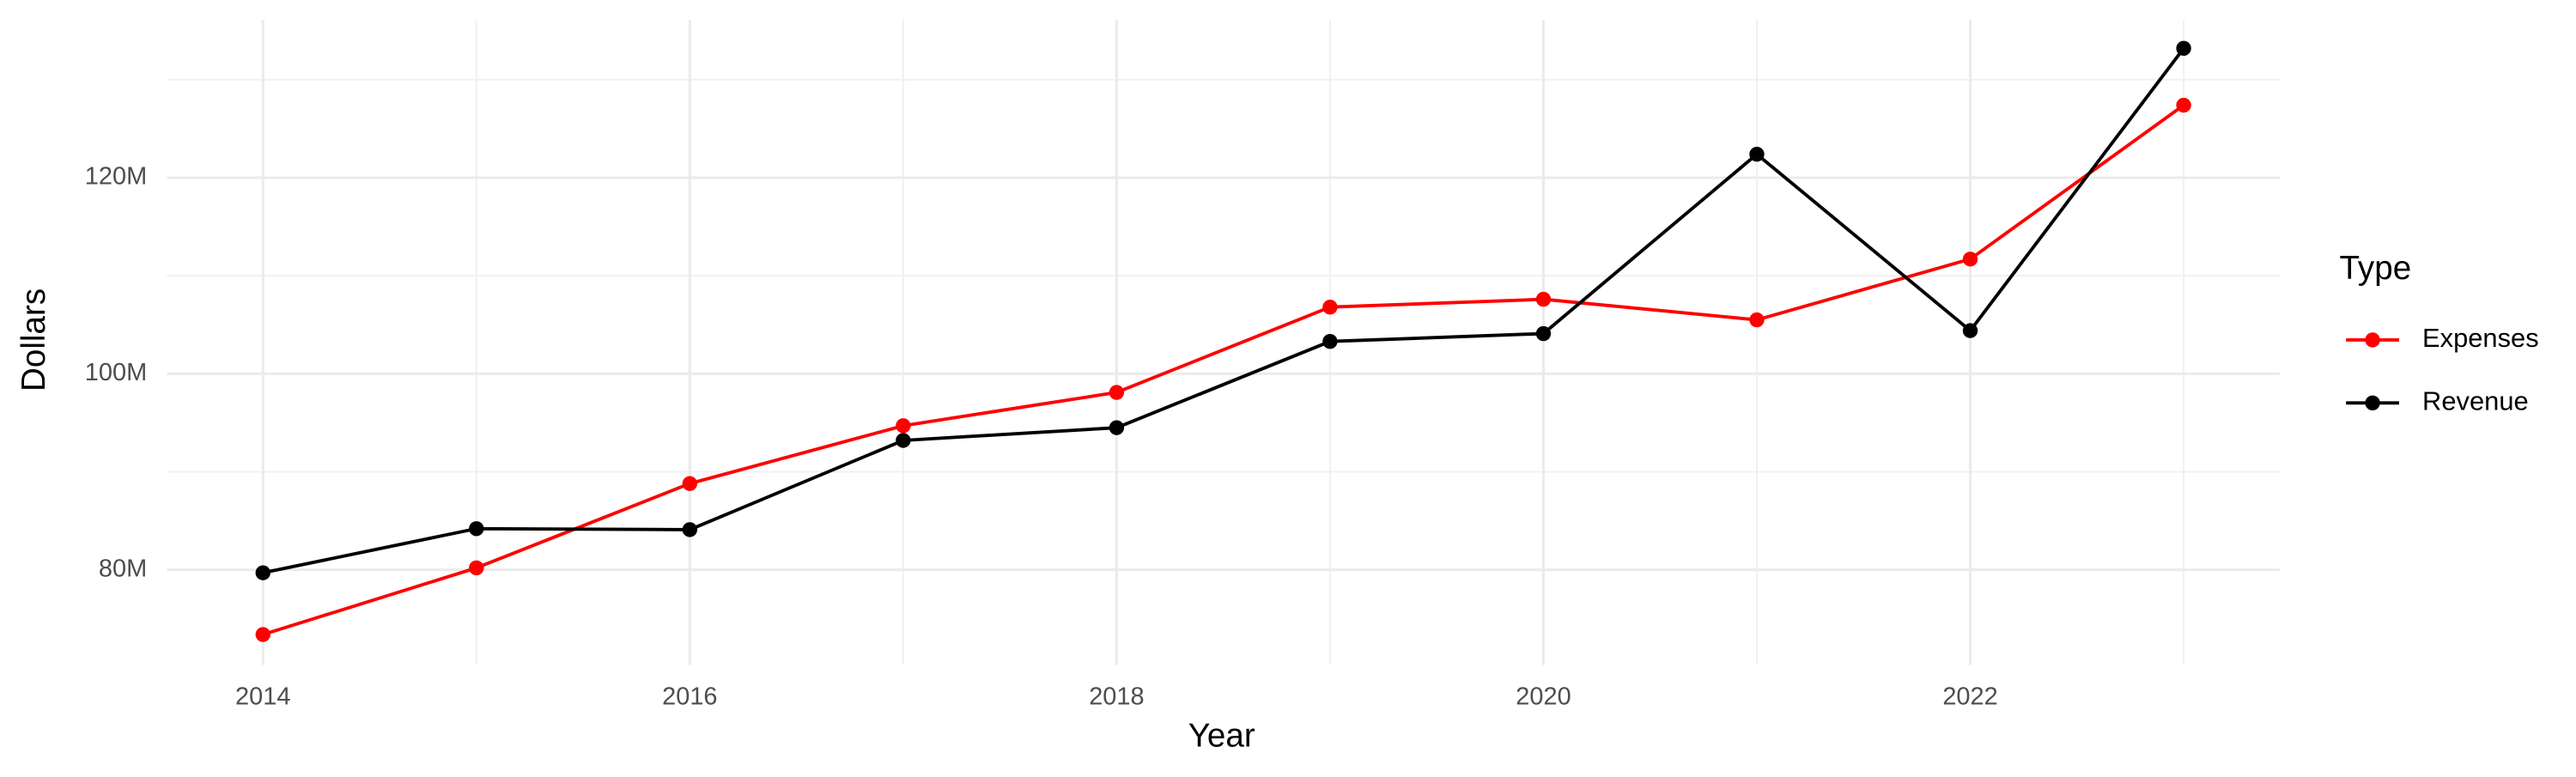 The height and width of the screenshot is (777, 2576). Describe the element at coordinates (33, 340) in the screenshot. I see `y-axis-title: Dollars` at that location.